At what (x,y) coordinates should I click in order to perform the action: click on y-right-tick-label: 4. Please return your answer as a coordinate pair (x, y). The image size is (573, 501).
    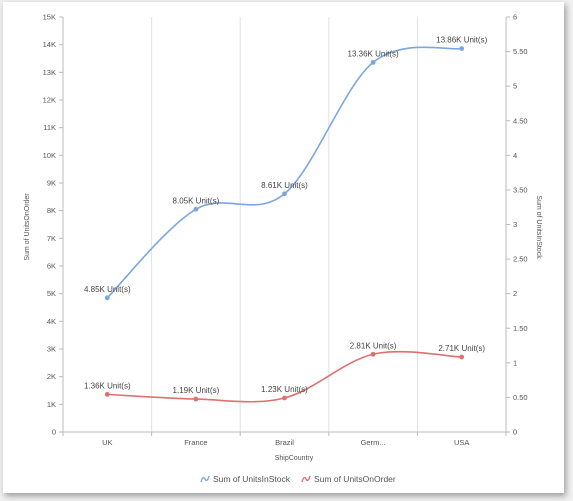
    Looking at the image, I should click on (515, 155).